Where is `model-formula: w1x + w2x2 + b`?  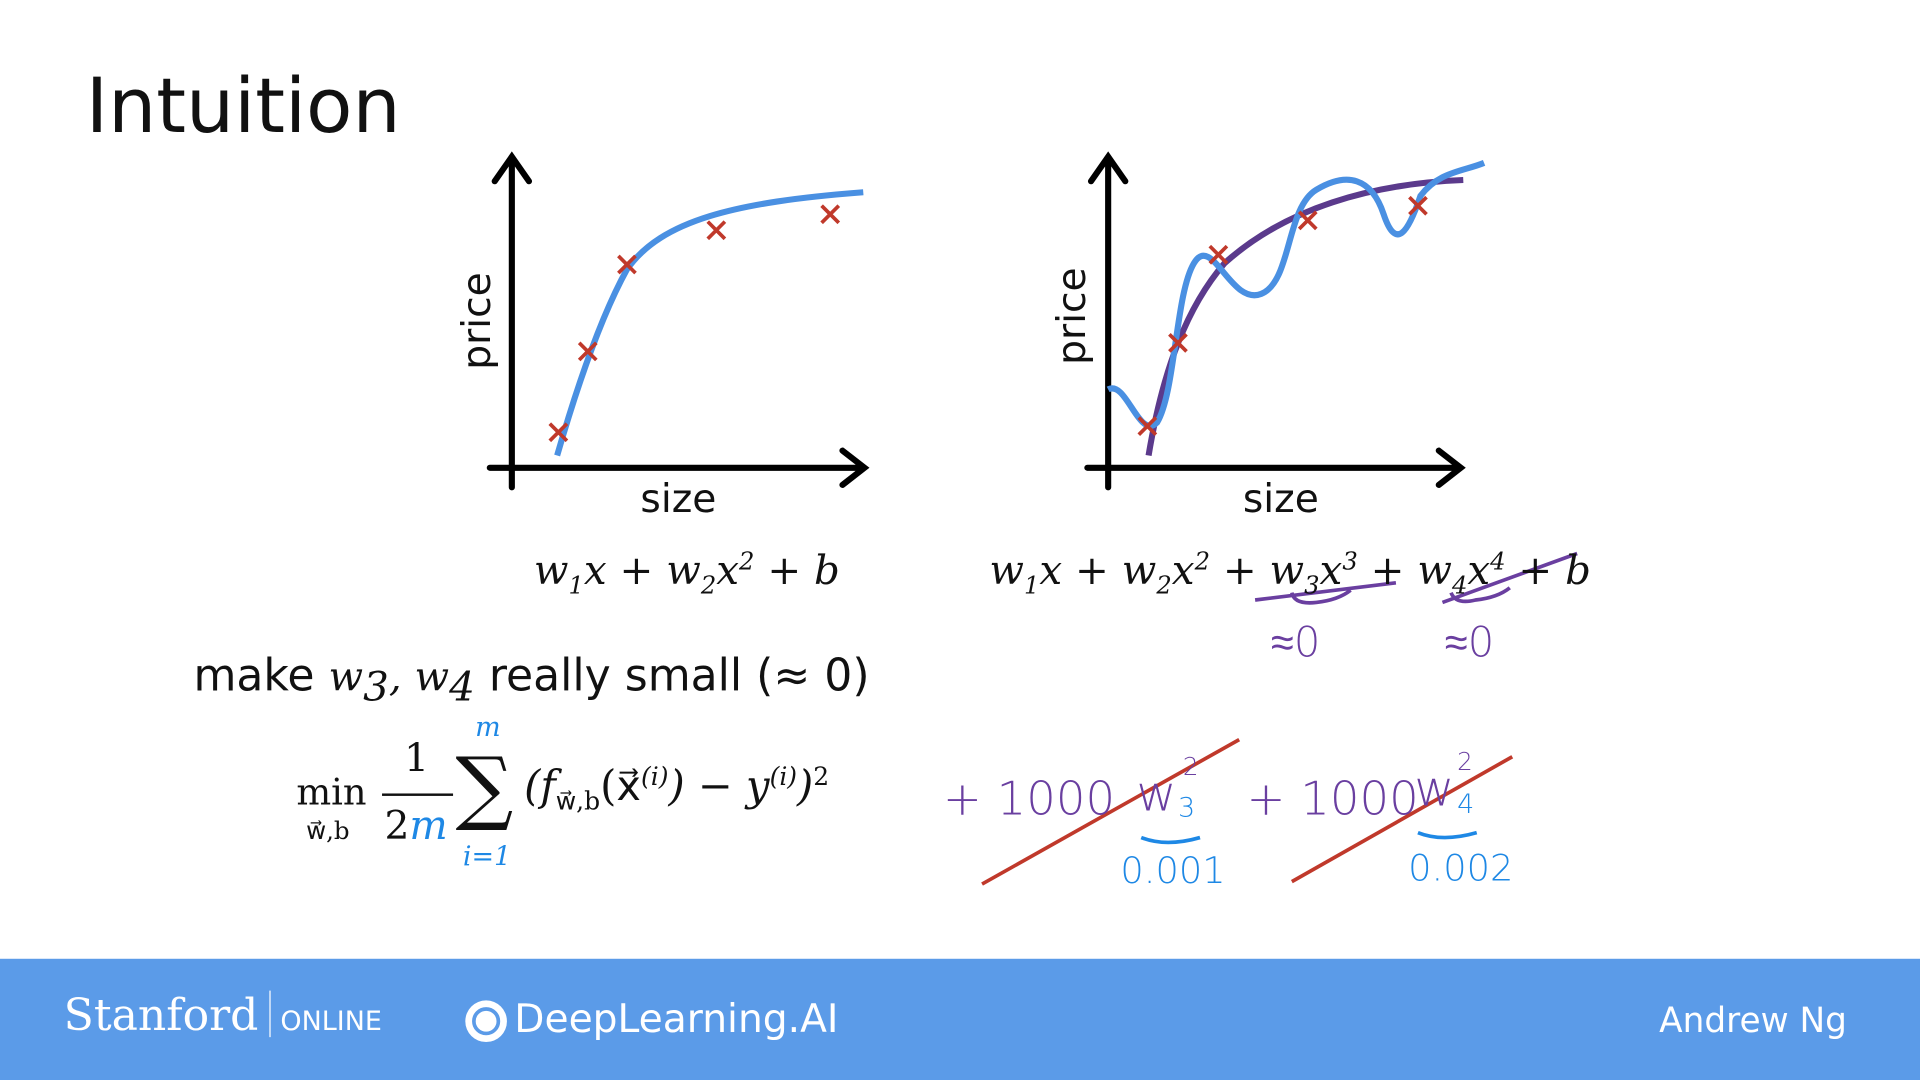 model-formula: w1x + w2x2 + b is located at coordinates (687, 572).